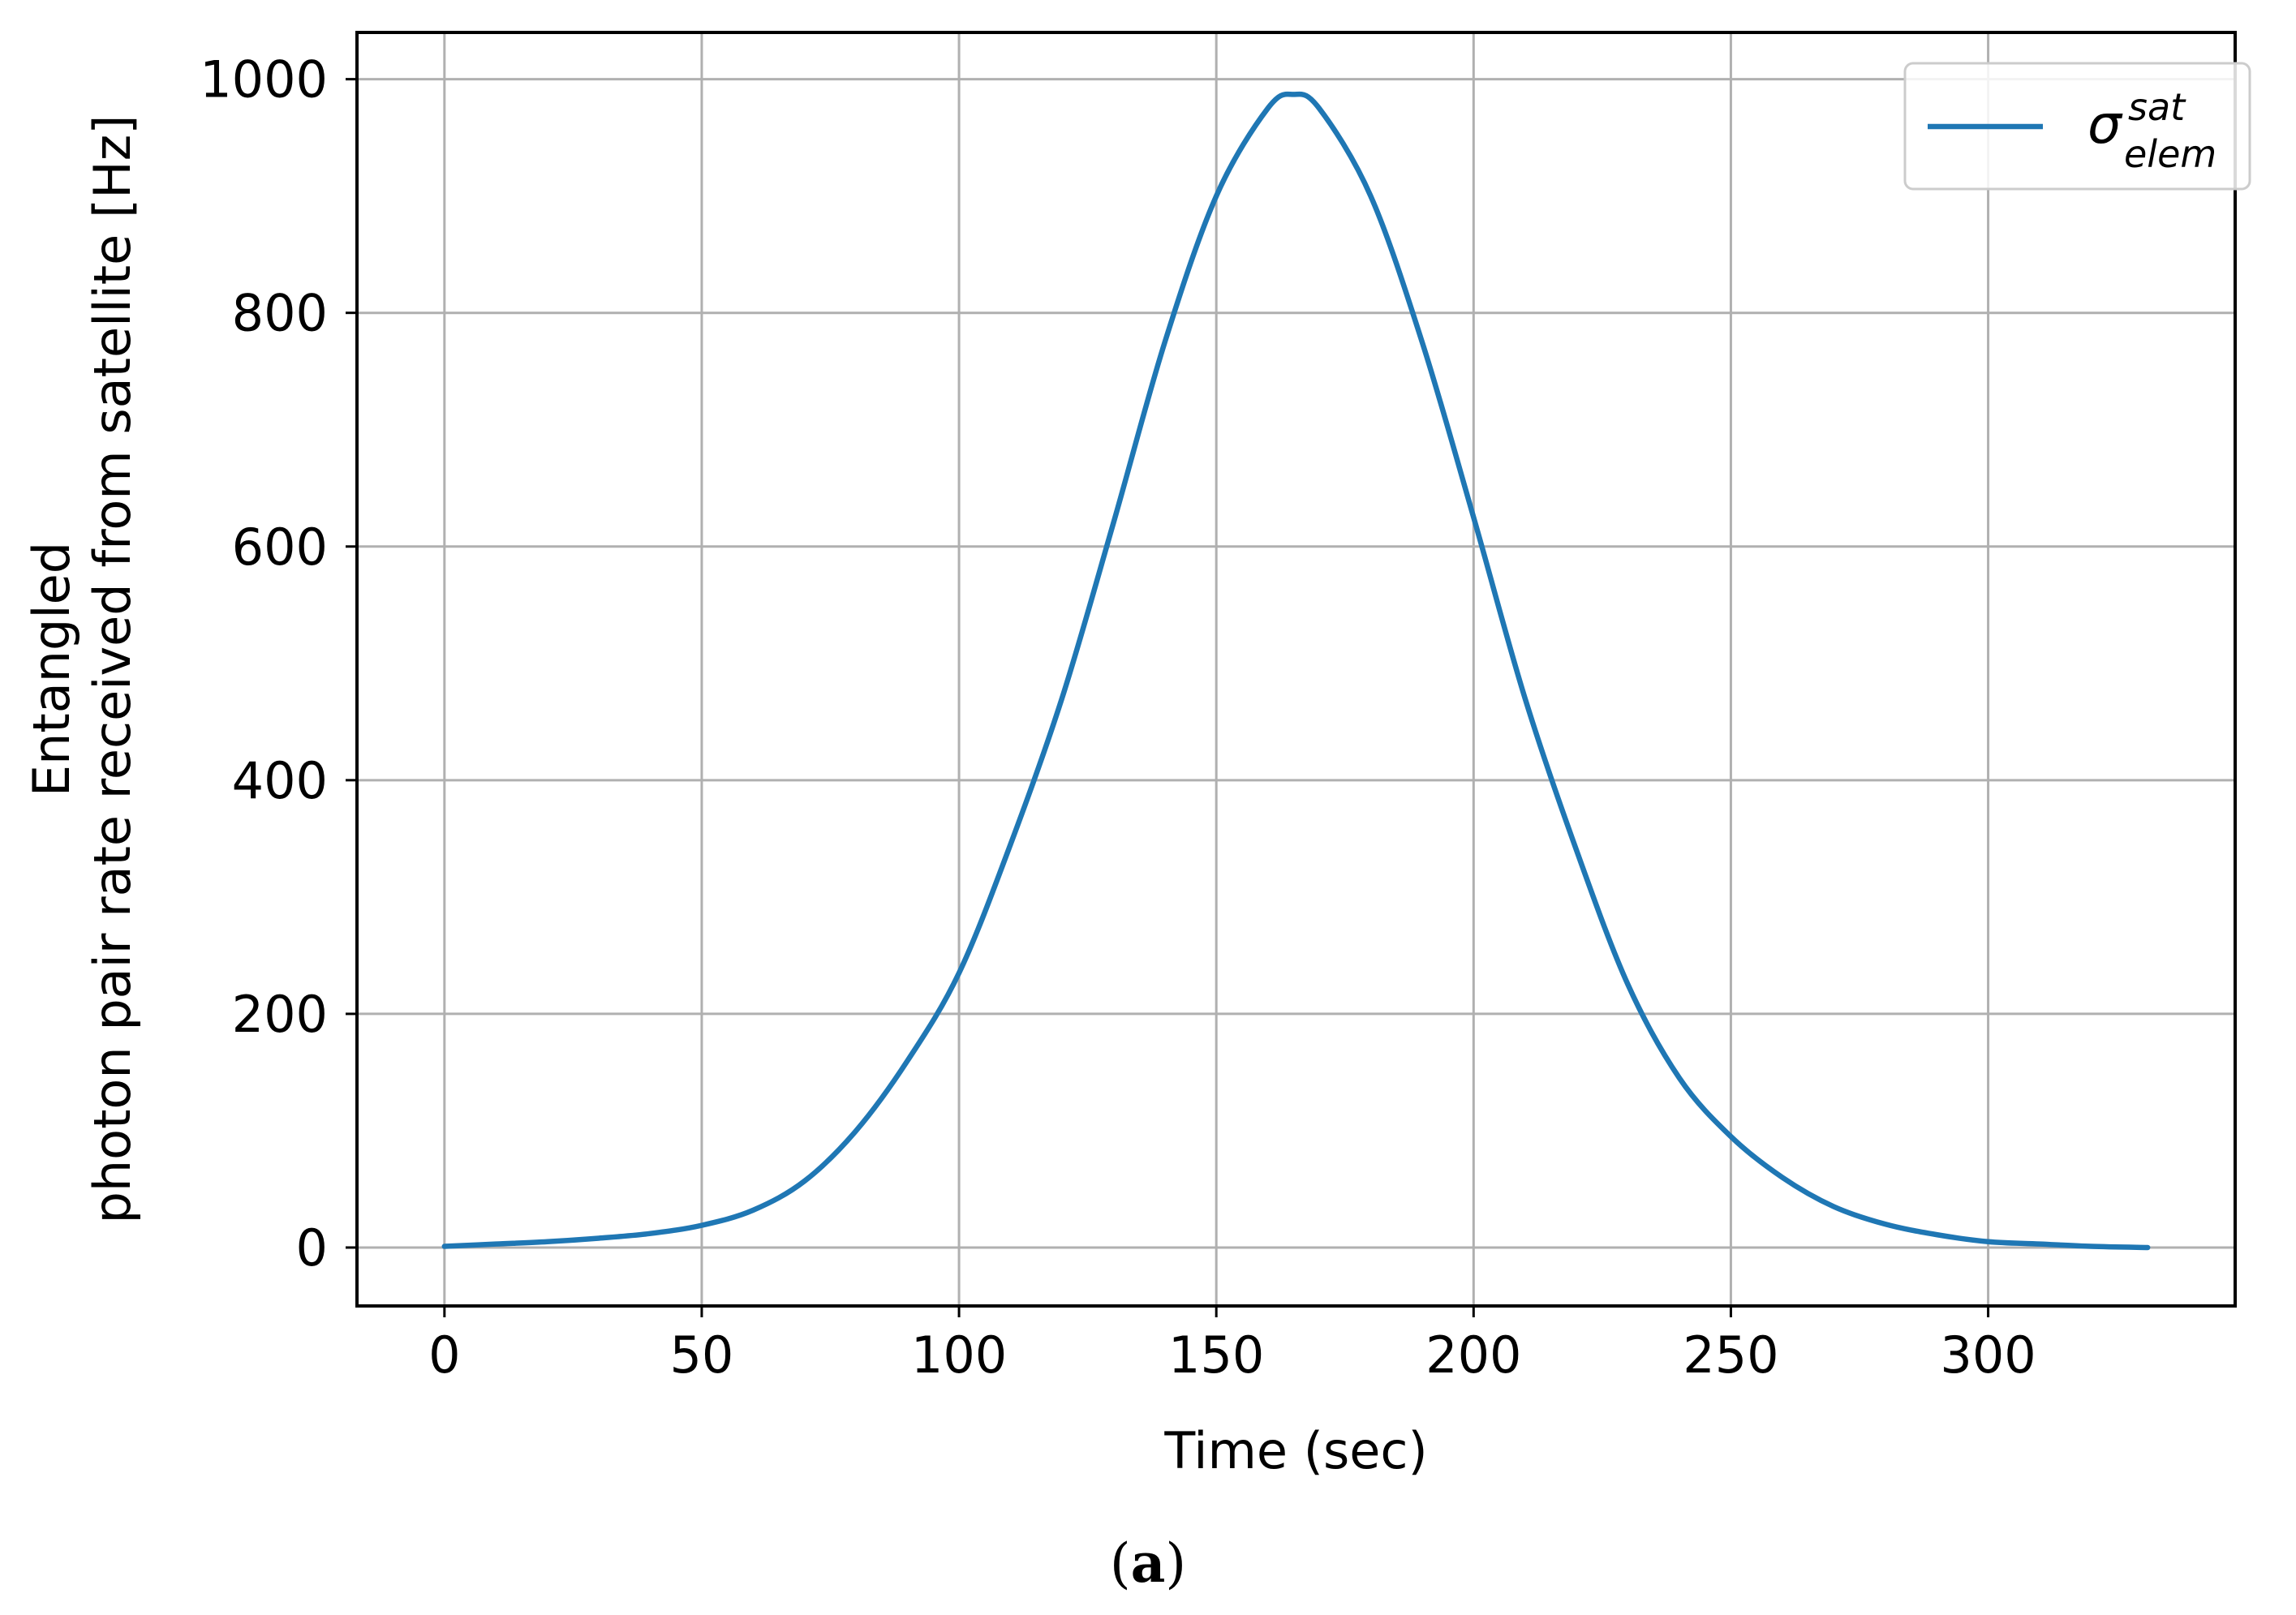  I want to click on x-tick-label: 200, so click(1473, 1355).